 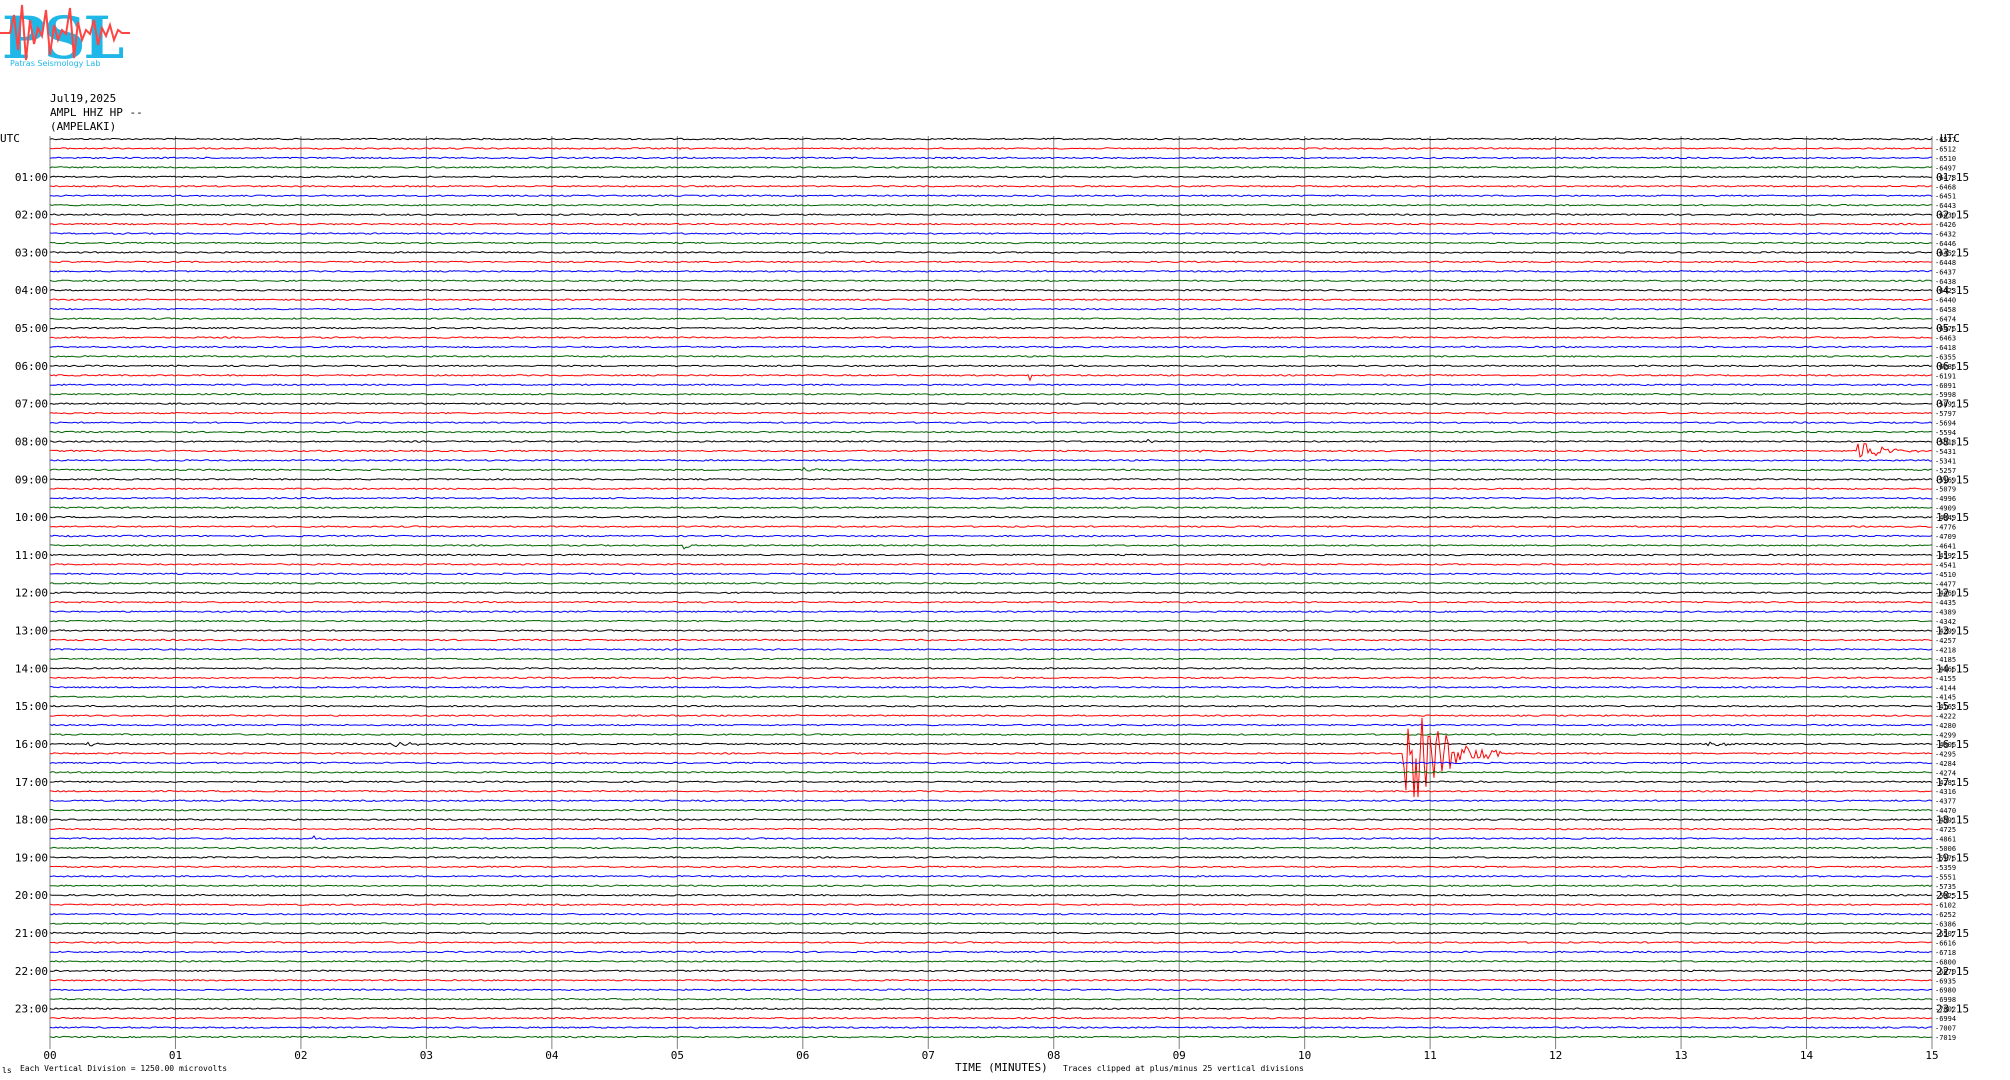 What do you see at coordinates (31, 441) in the screenshot?
I see `left-hour-label: 08:00` at bounding box center [31, 441].